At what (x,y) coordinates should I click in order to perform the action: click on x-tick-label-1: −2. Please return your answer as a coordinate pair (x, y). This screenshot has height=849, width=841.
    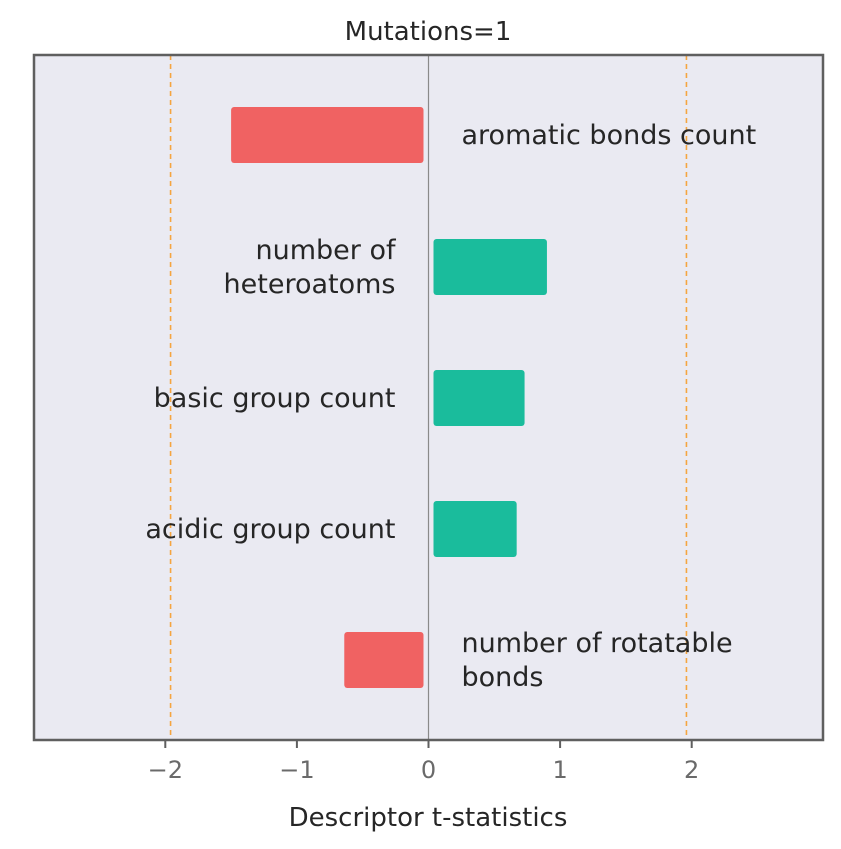
    Looking at the image, I should click on (165, 770).